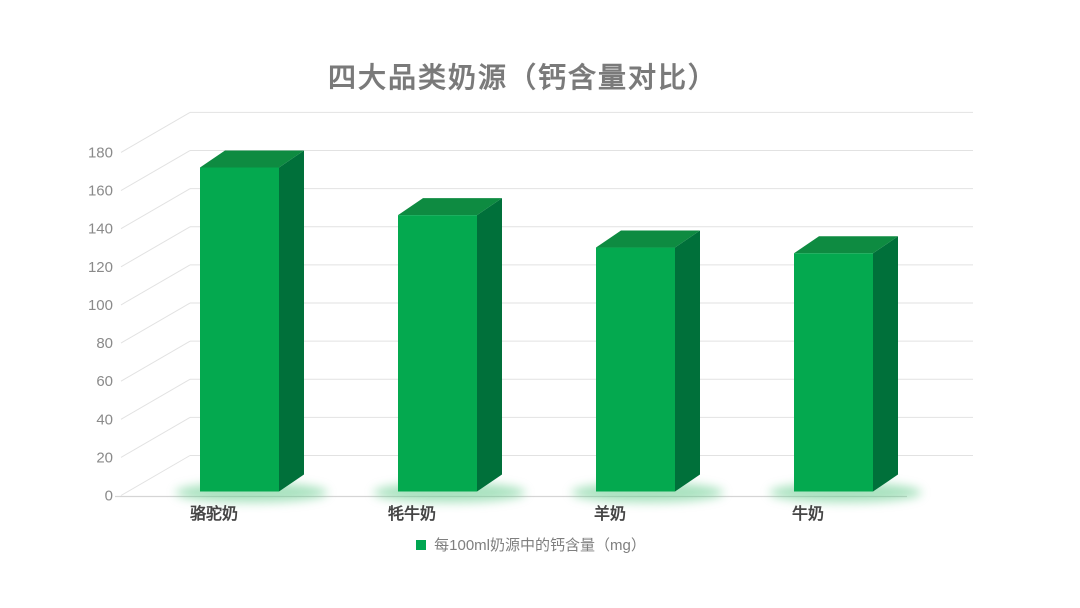 Image resolution: width=1080 pixels, height=608 pixels. I want to click on y-axis-tick-label: 140, so click(100, 229).